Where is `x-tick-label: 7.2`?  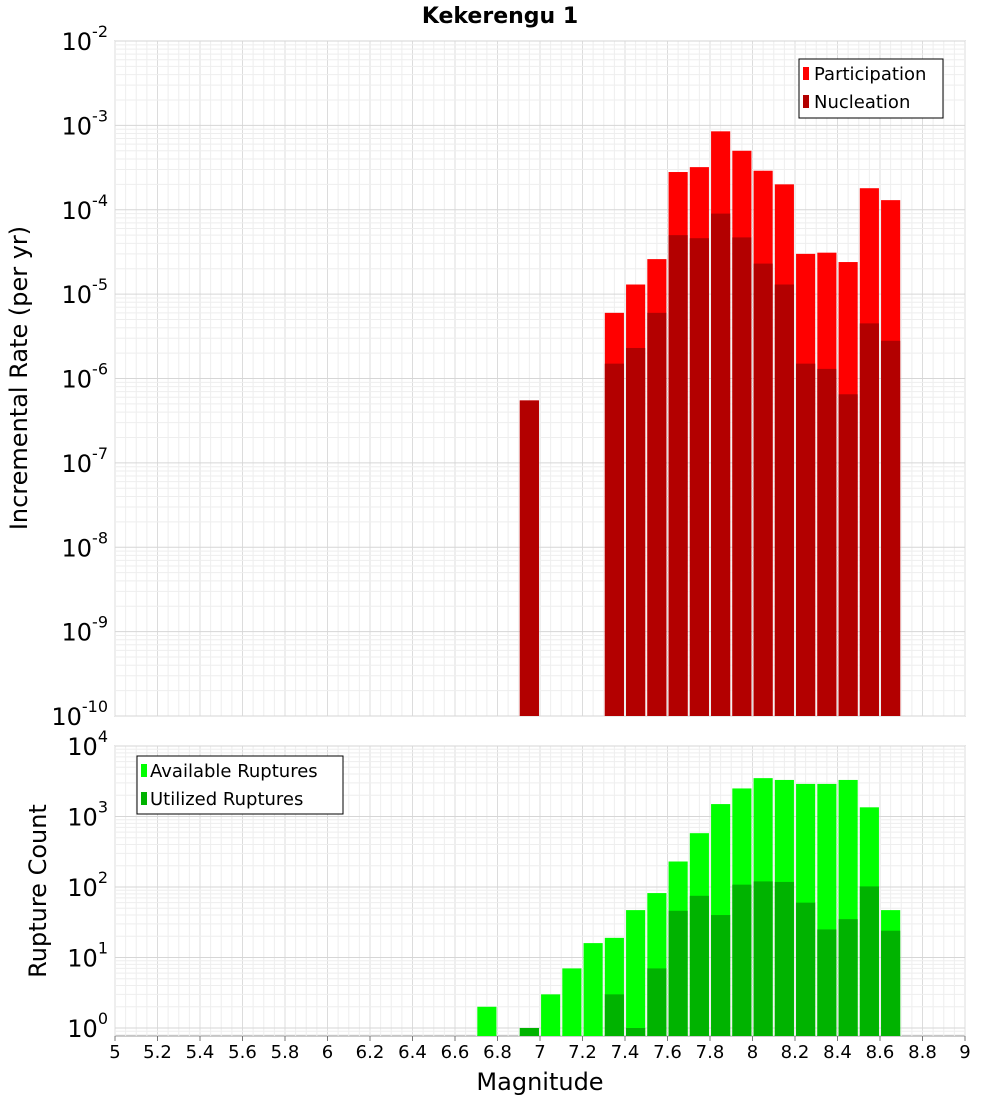 x-tick-label: 7.2 is located at coordinates (582, 1052).